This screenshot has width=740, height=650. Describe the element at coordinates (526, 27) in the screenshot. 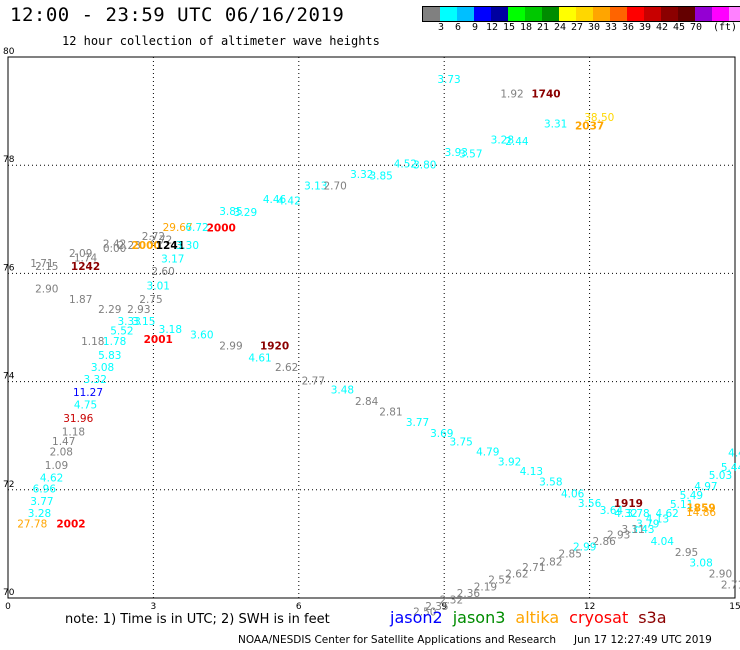

I see `color-scale-label: 18` at that location.